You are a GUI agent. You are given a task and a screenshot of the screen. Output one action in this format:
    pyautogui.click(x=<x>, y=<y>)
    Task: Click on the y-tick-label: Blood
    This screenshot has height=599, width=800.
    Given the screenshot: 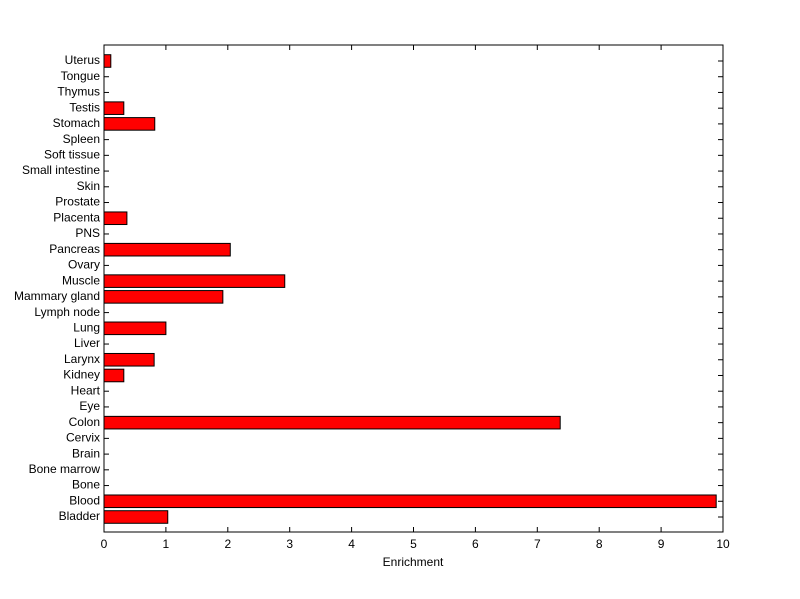 What is the action you would take?
    pyautogui.click(x=84, y=500)
    